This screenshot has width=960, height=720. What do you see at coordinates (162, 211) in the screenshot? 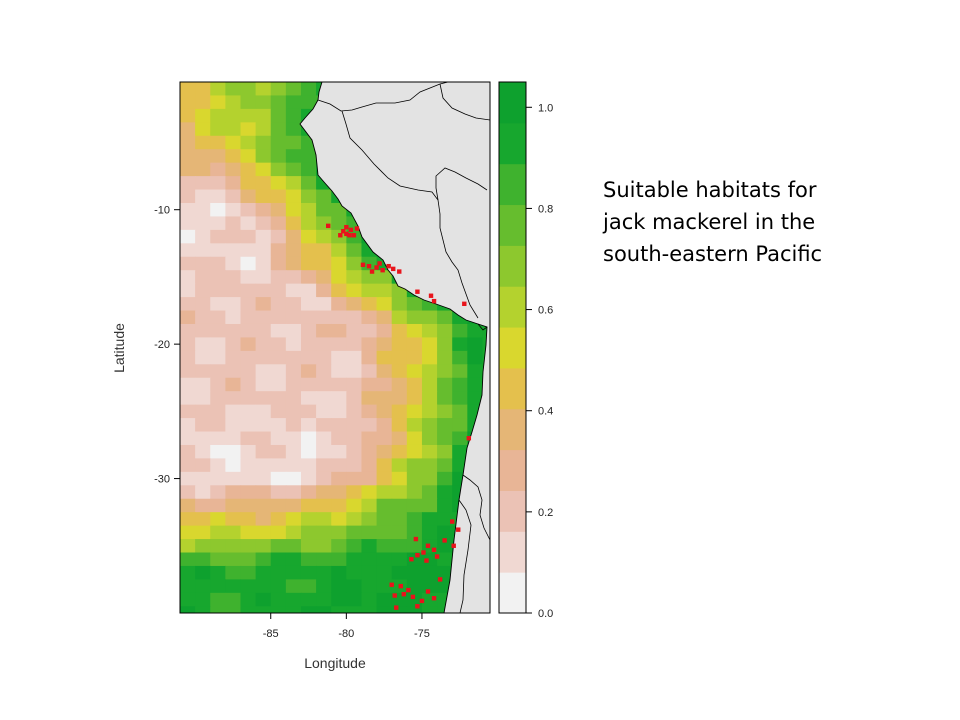
I see `y-tick-label: -10` at bounding box center [162, 211].